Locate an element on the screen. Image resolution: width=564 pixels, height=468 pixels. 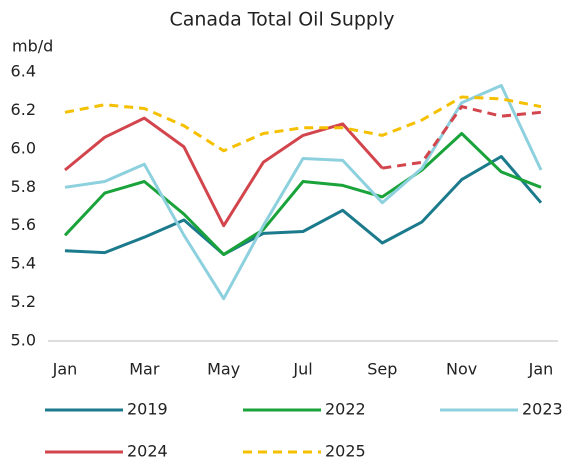
legend-label: 2023 is located at coordinates (542, 409).